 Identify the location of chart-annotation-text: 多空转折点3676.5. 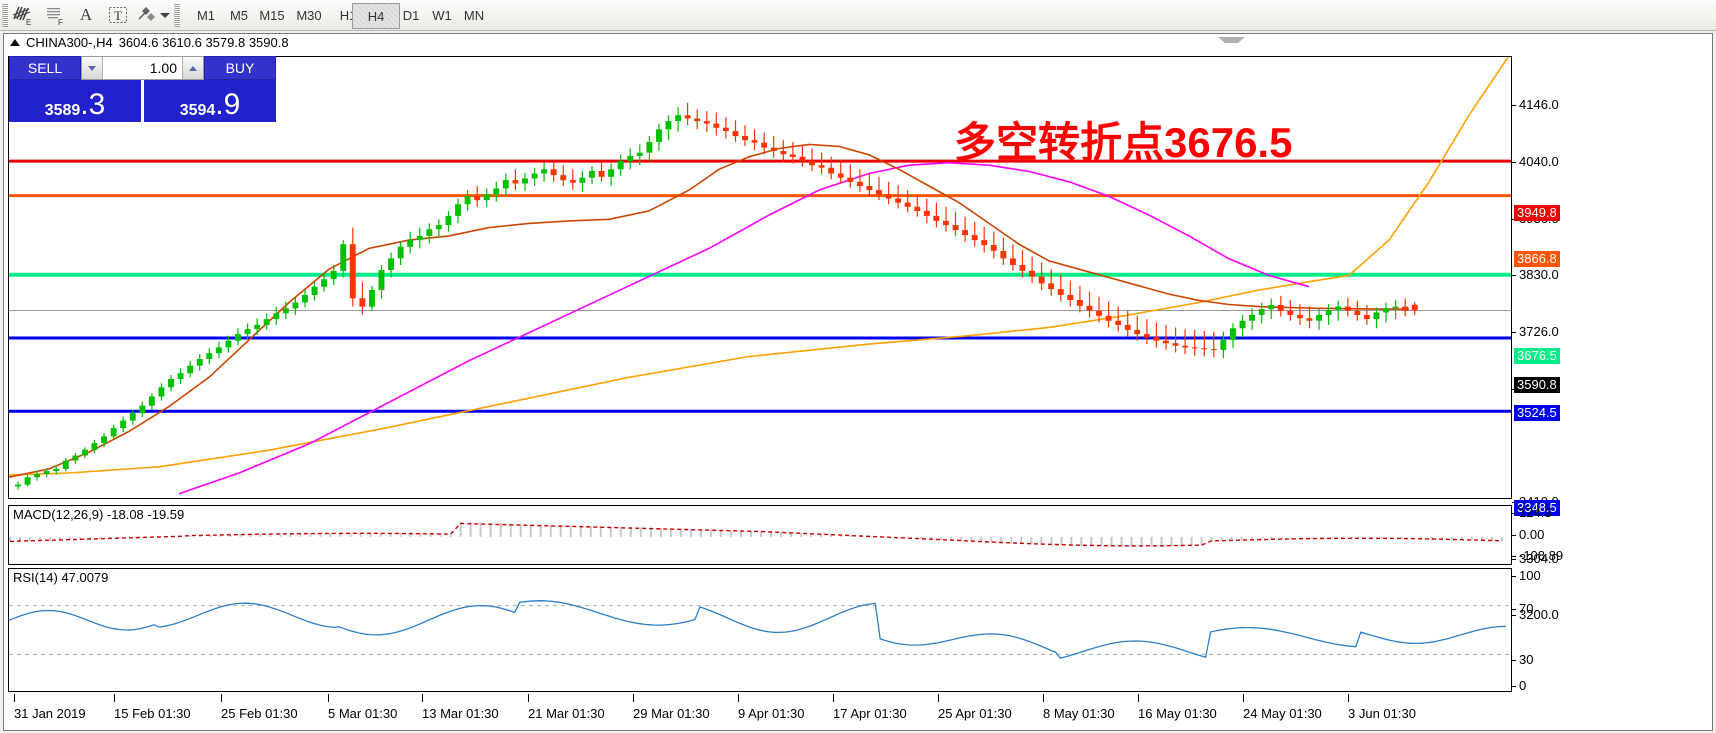
(1123, 142).